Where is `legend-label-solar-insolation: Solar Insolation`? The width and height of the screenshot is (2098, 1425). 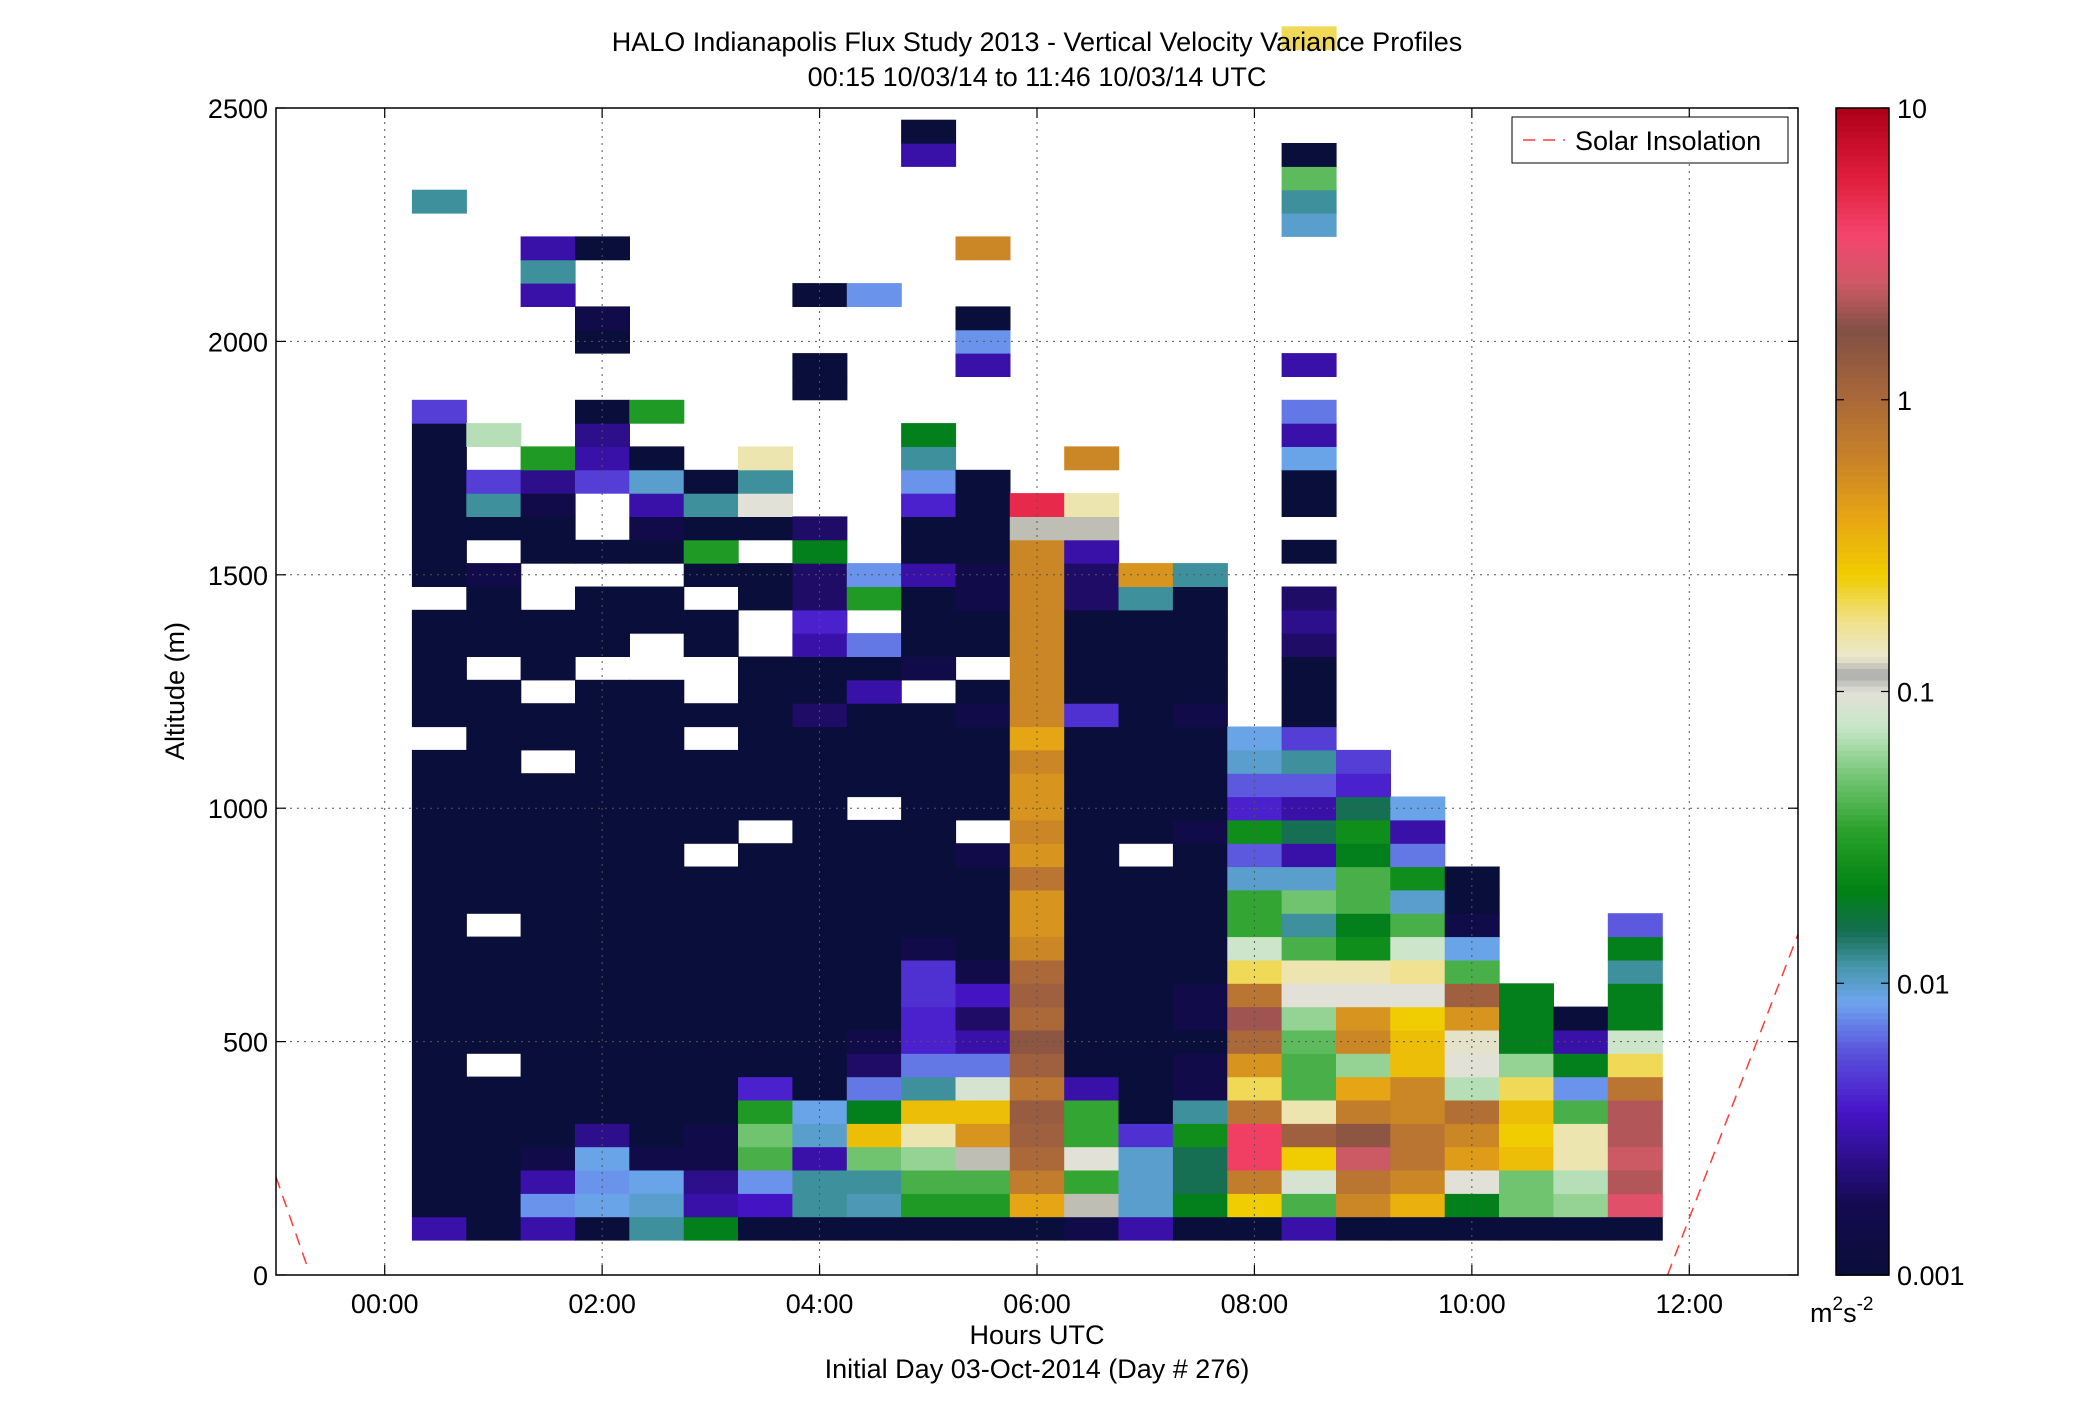
legend-label-solar-insolation: Solar Insolation is located at coordinates (1668, 141).